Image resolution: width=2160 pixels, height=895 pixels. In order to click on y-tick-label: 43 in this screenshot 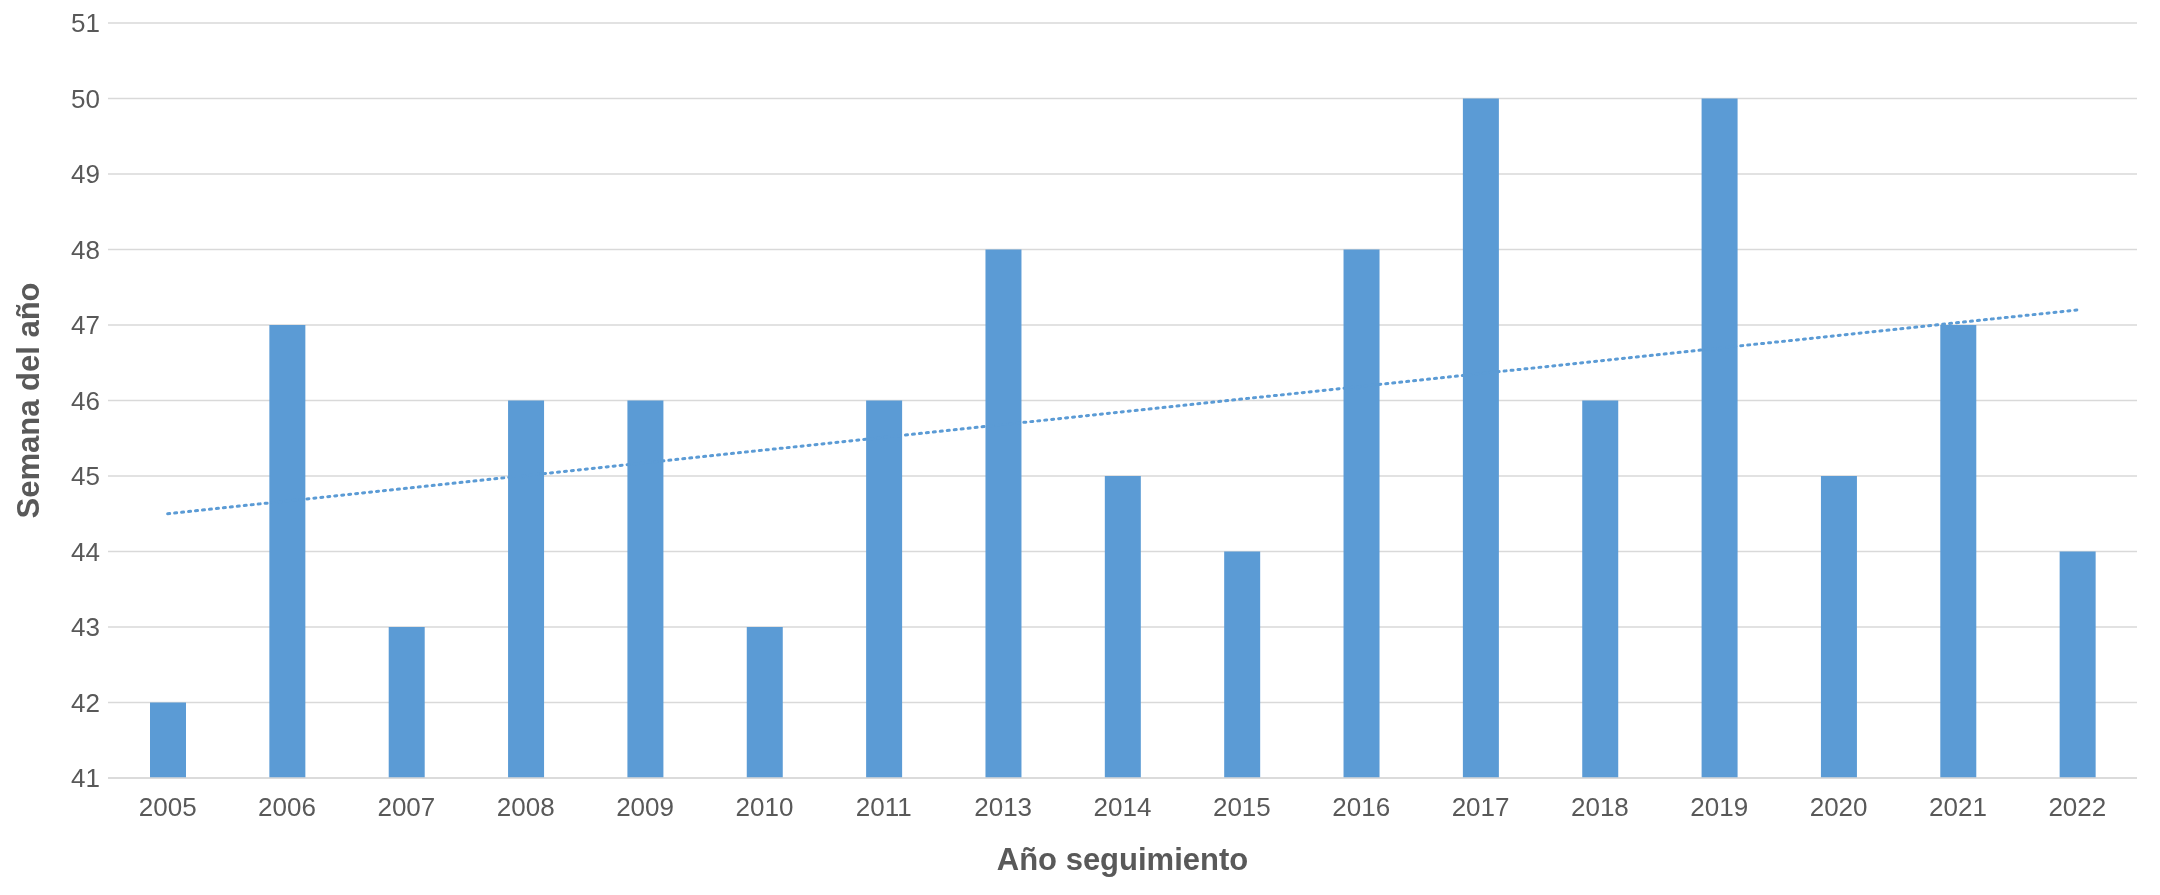, I will do `click(85, 627)`.